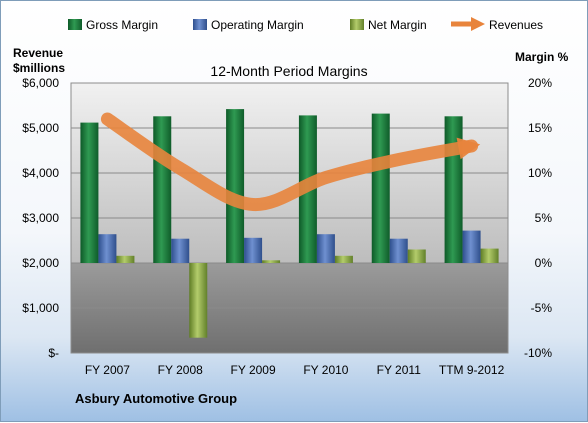  Describe the element at coordinates (180, 370) in the screenshot. I see `x-tick-label: FY 2008` at that location.